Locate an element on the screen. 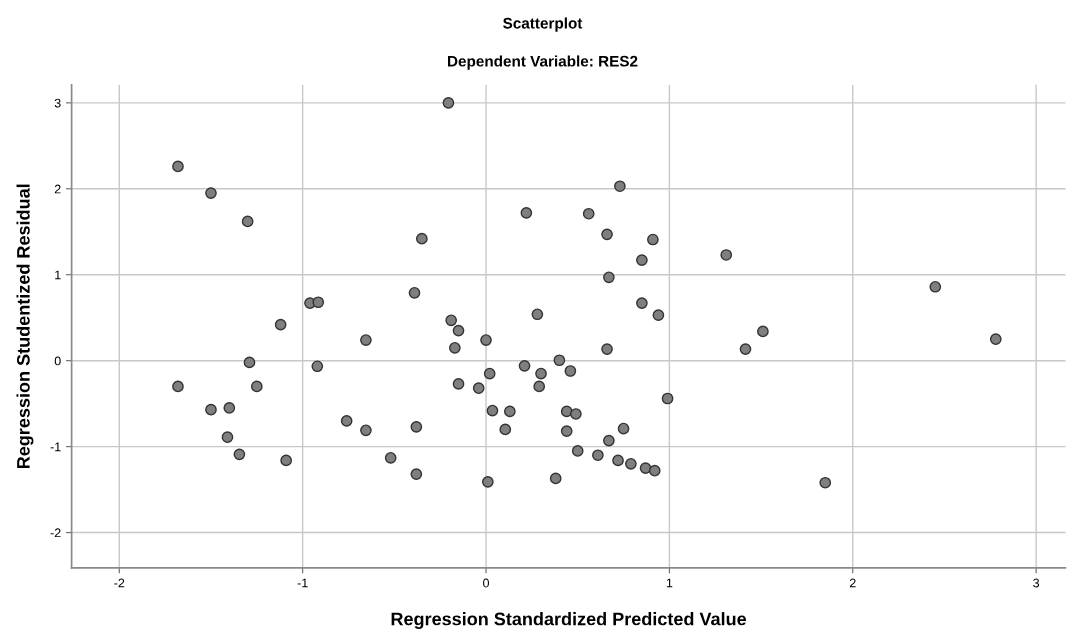 The height and width of the screenshot is (633, 1085). x-tick-label: 0 is located at coordinates (486, 583).